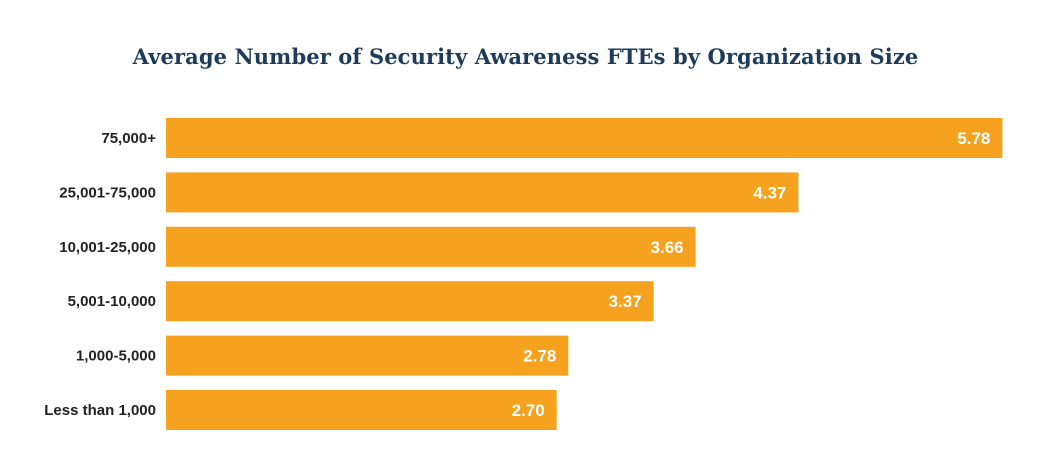  Describe the element at coordinates (667, 247) in the screenshot. I see `value-label: 3.66` at that location.